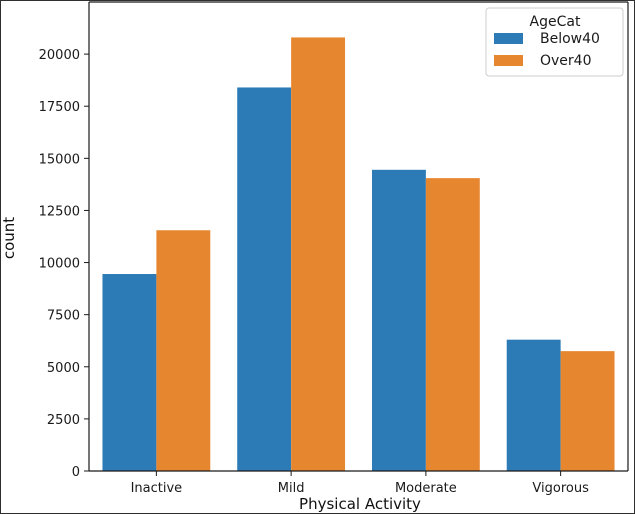 This screenshot has height=514, width=635. I want to click on y-tick-label: 20000, so click(59, 55).